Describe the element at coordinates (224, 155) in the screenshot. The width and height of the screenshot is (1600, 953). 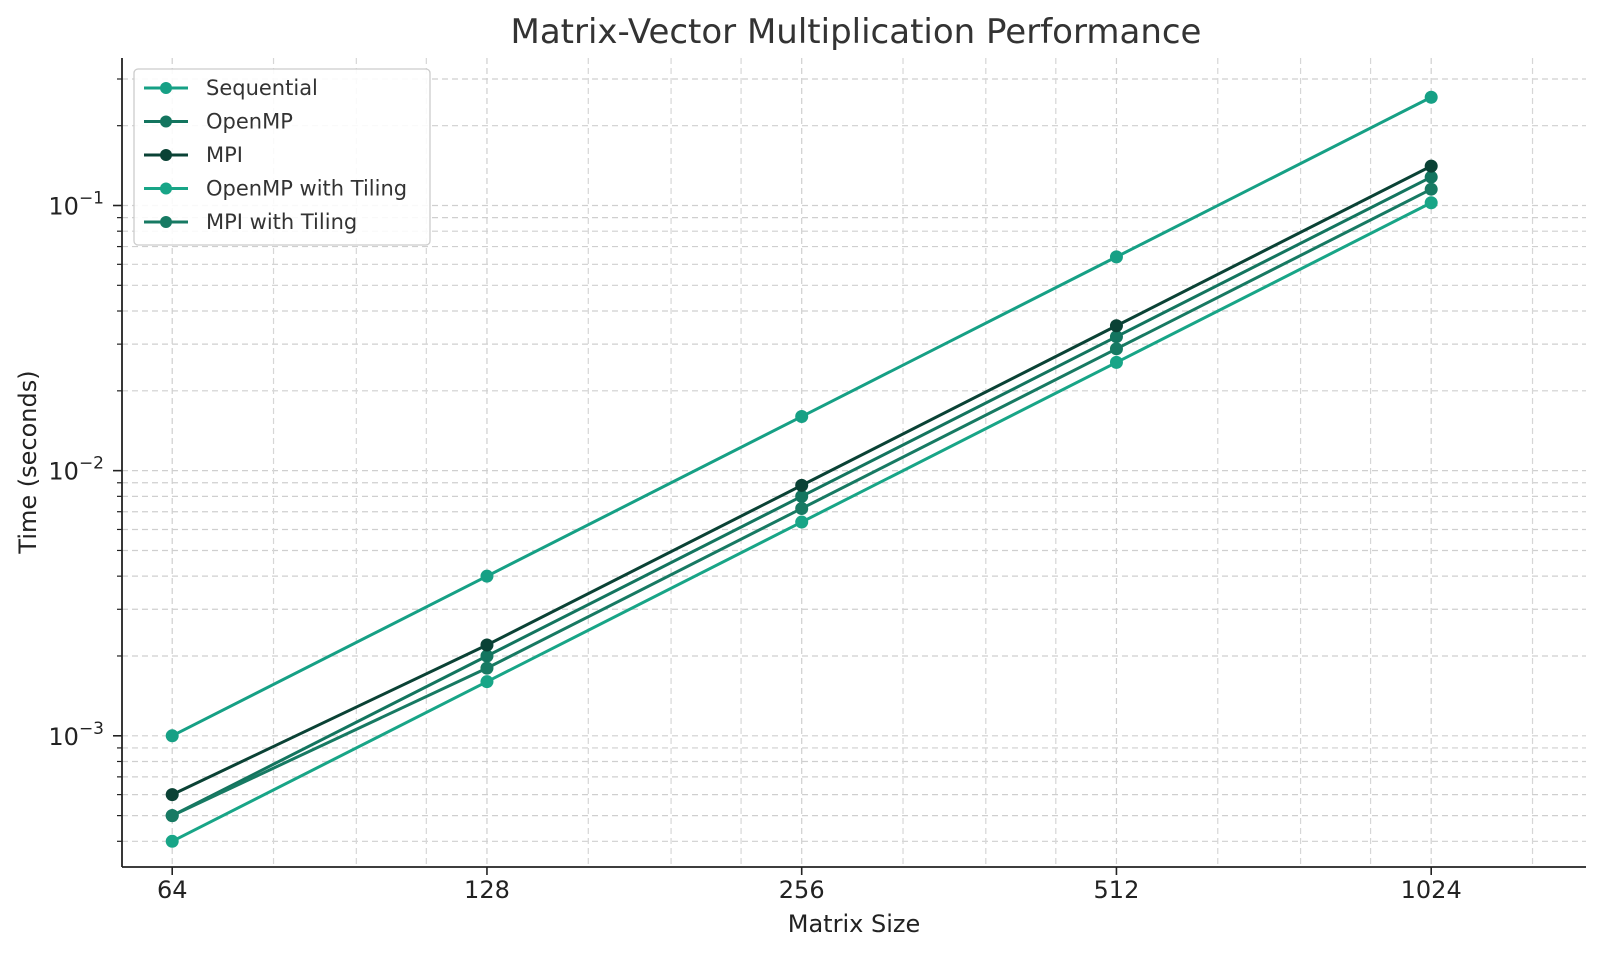
I see `legend-label: MPI` at that location.